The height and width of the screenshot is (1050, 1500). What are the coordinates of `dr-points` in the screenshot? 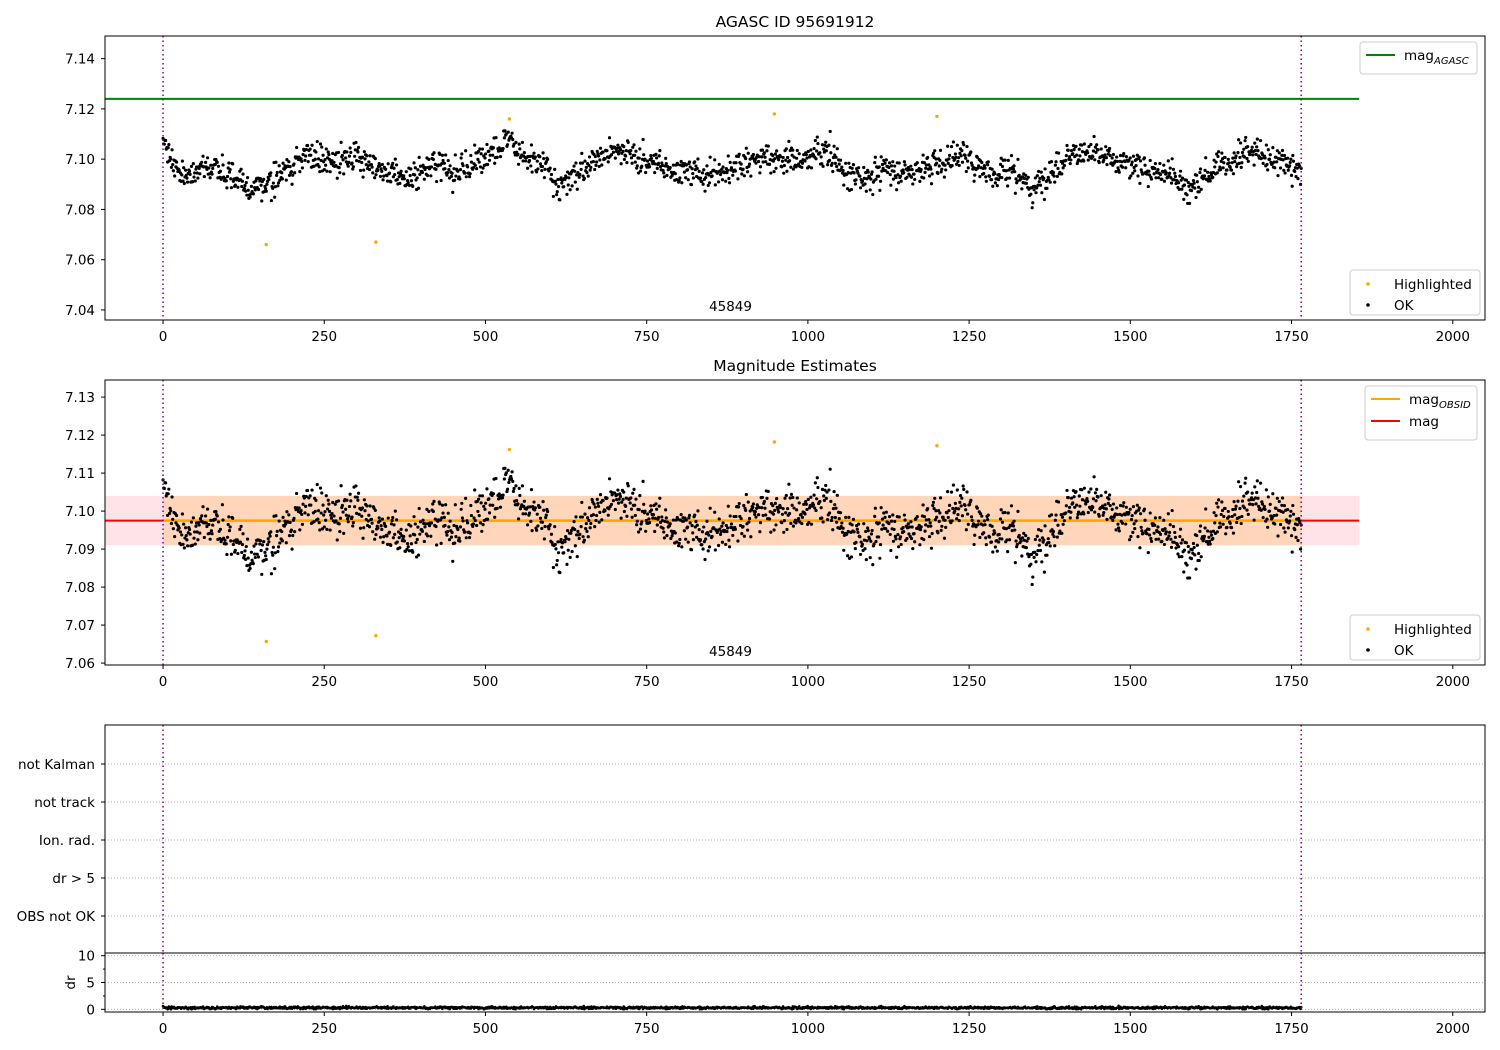 It's located at (732, 1007).